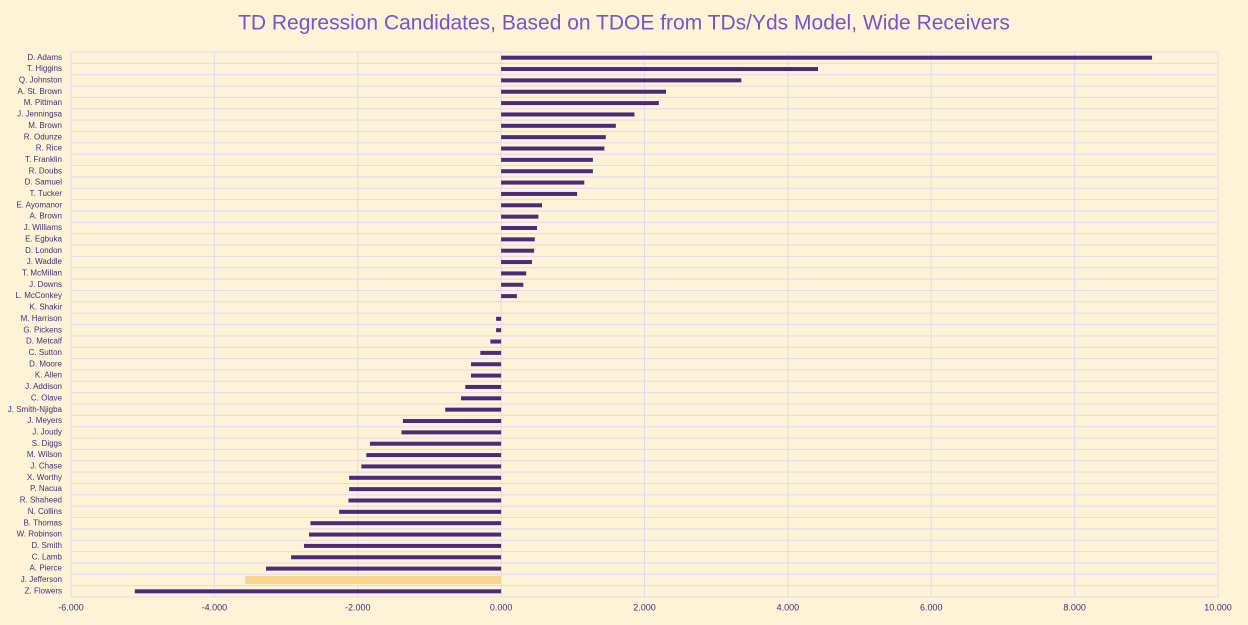 This screenshot has height=625, width=1248. Describe the element at coordinates (43, 102) in the screenshot. I see `y-tick-label: M. Pittman` at that location.